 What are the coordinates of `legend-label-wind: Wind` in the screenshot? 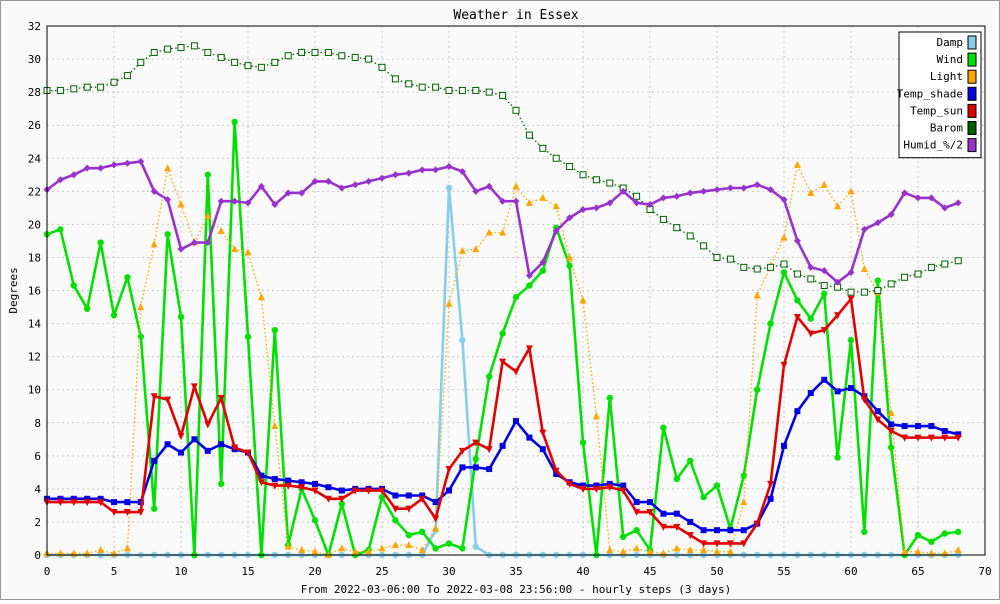 It's located at (950, 59).